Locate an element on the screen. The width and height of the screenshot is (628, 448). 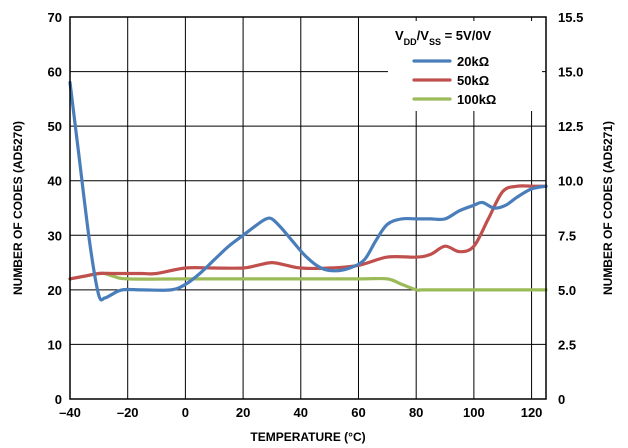
y2-tick-label: 12.5 is located at coordinates (570, 126).